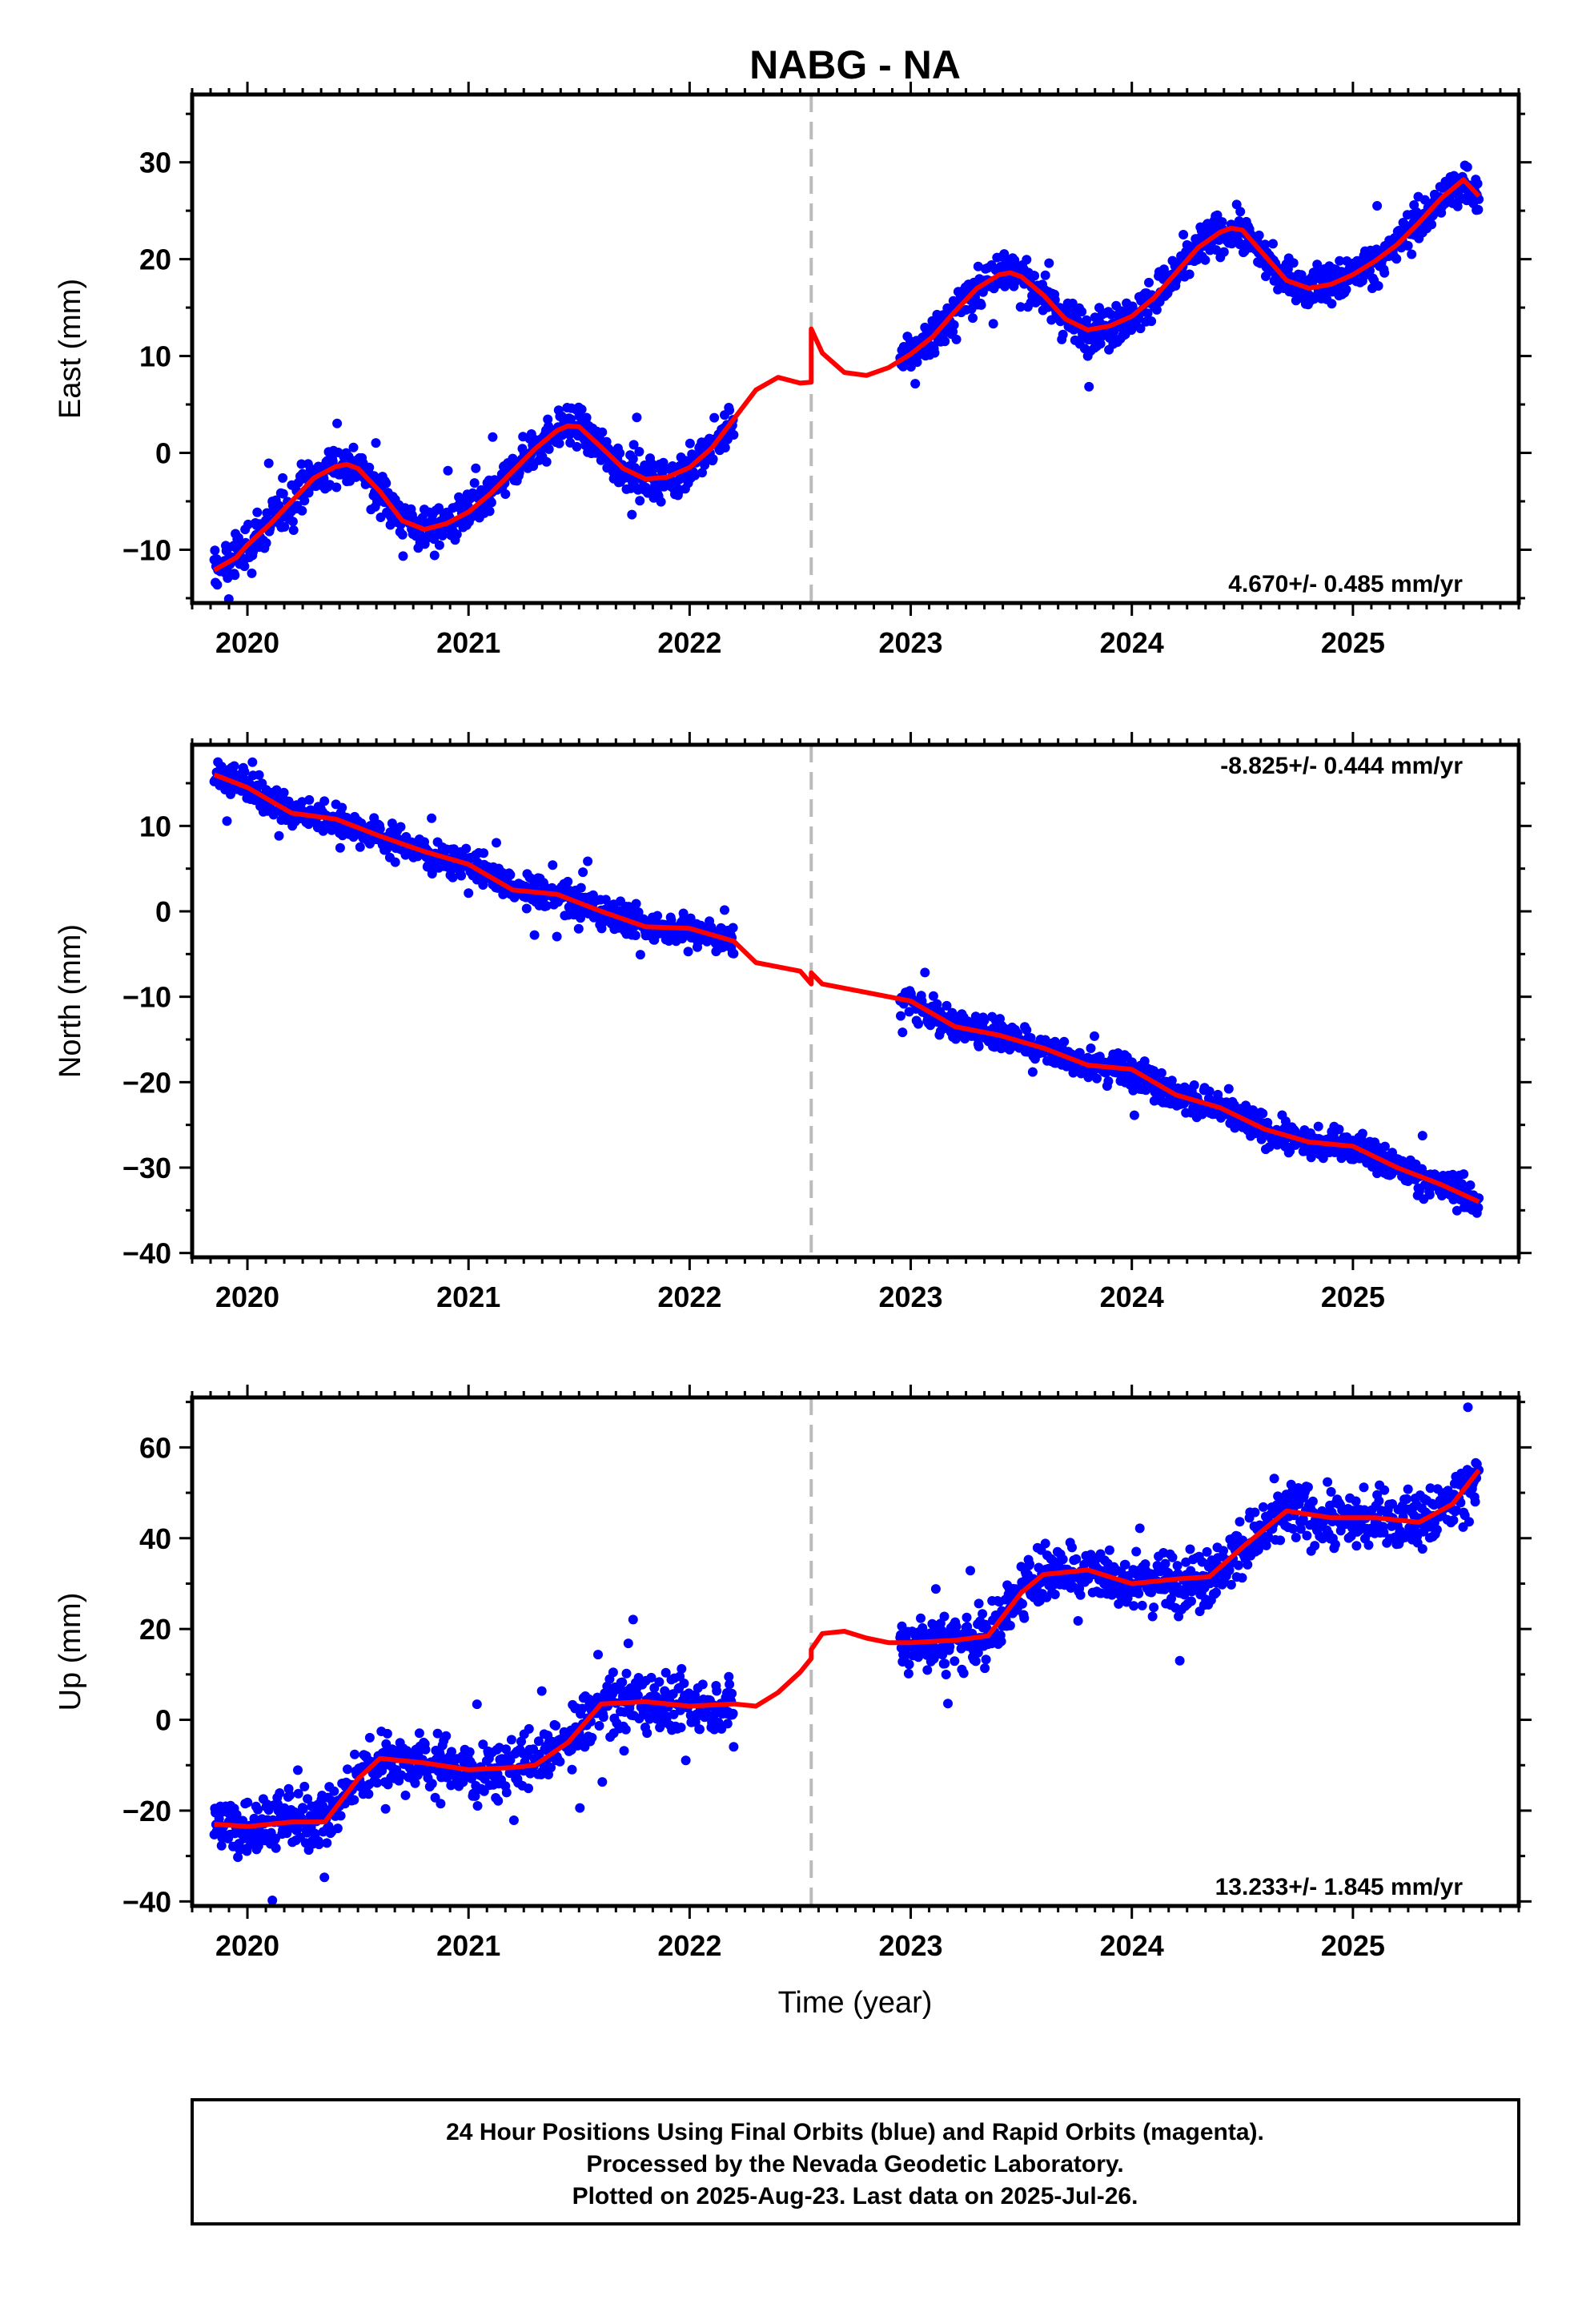 This screenshot has height=2324, width=1582. Describe the element at coordinates (146, 1168) in the screenshot. I see `y-tick-label: −30` at that location.